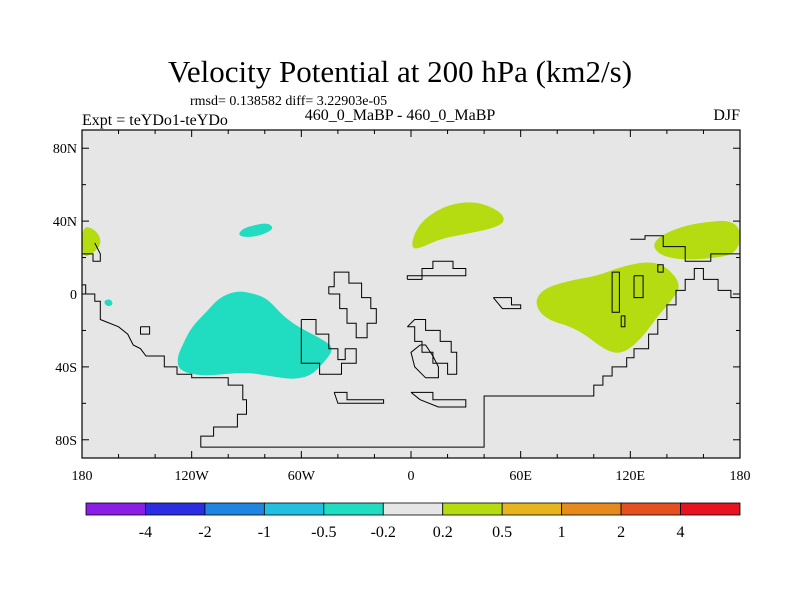 The width and height of the screenshot is (800, 600). I want to click on colorbar-label: -4, so click(145, 532).